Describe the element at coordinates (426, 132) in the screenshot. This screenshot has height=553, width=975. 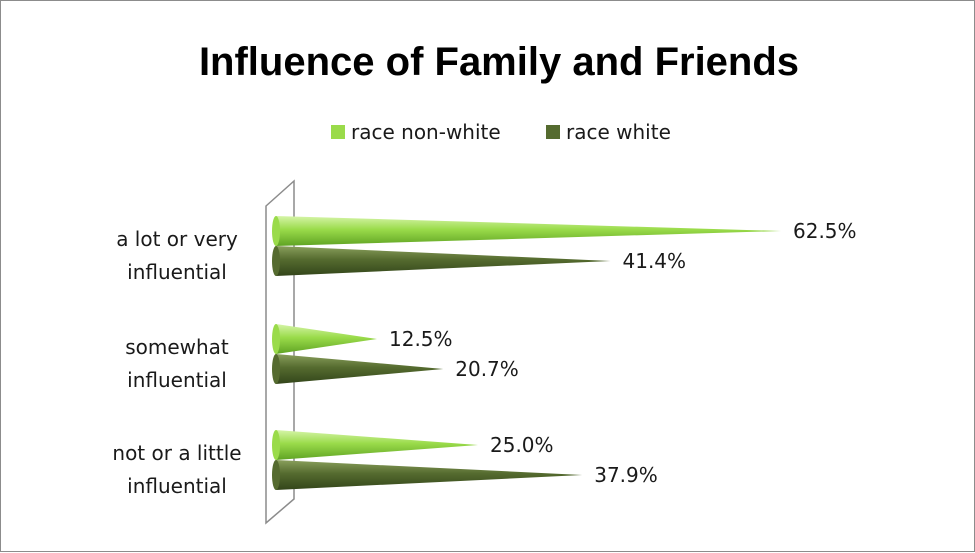
I see `legend-label-race-non-white: race non-white` at that location.